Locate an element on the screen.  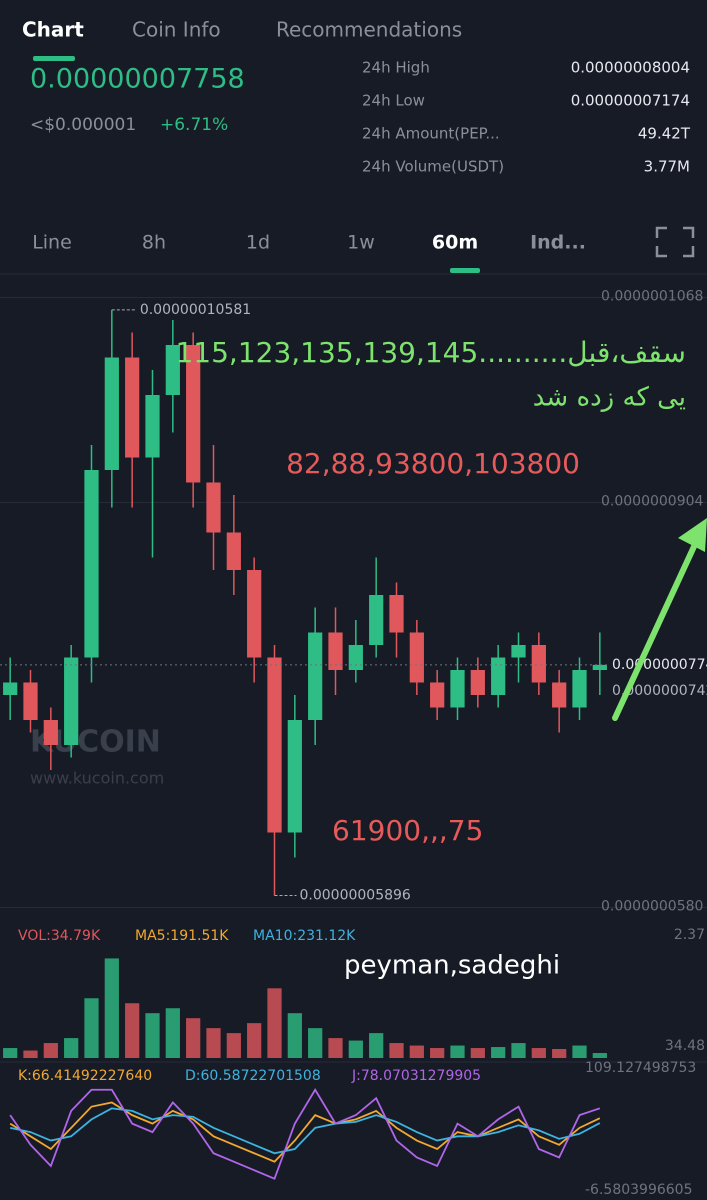
tab: Recommendations is located at coordinates (369, 30).